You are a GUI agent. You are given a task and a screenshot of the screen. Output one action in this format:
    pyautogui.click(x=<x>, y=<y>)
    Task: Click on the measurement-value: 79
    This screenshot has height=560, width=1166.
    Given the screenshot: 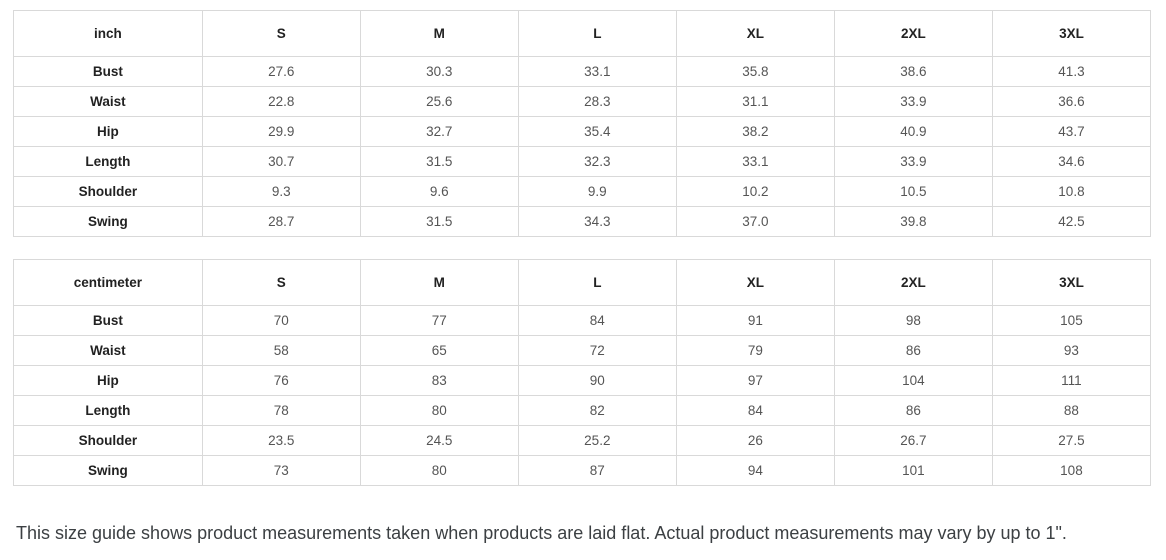 What is the action you would take?
    pyautogui.click(x=755, y=350)
    